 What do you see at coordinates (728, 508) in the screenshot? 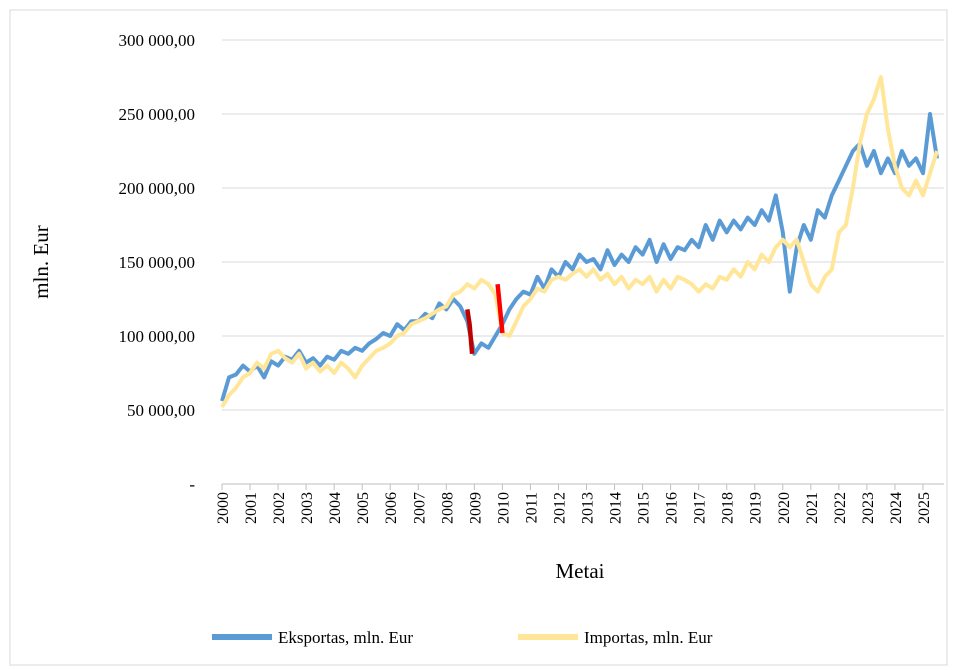
I see `x-tick-label: 2018` at bounding box center [728, 508].